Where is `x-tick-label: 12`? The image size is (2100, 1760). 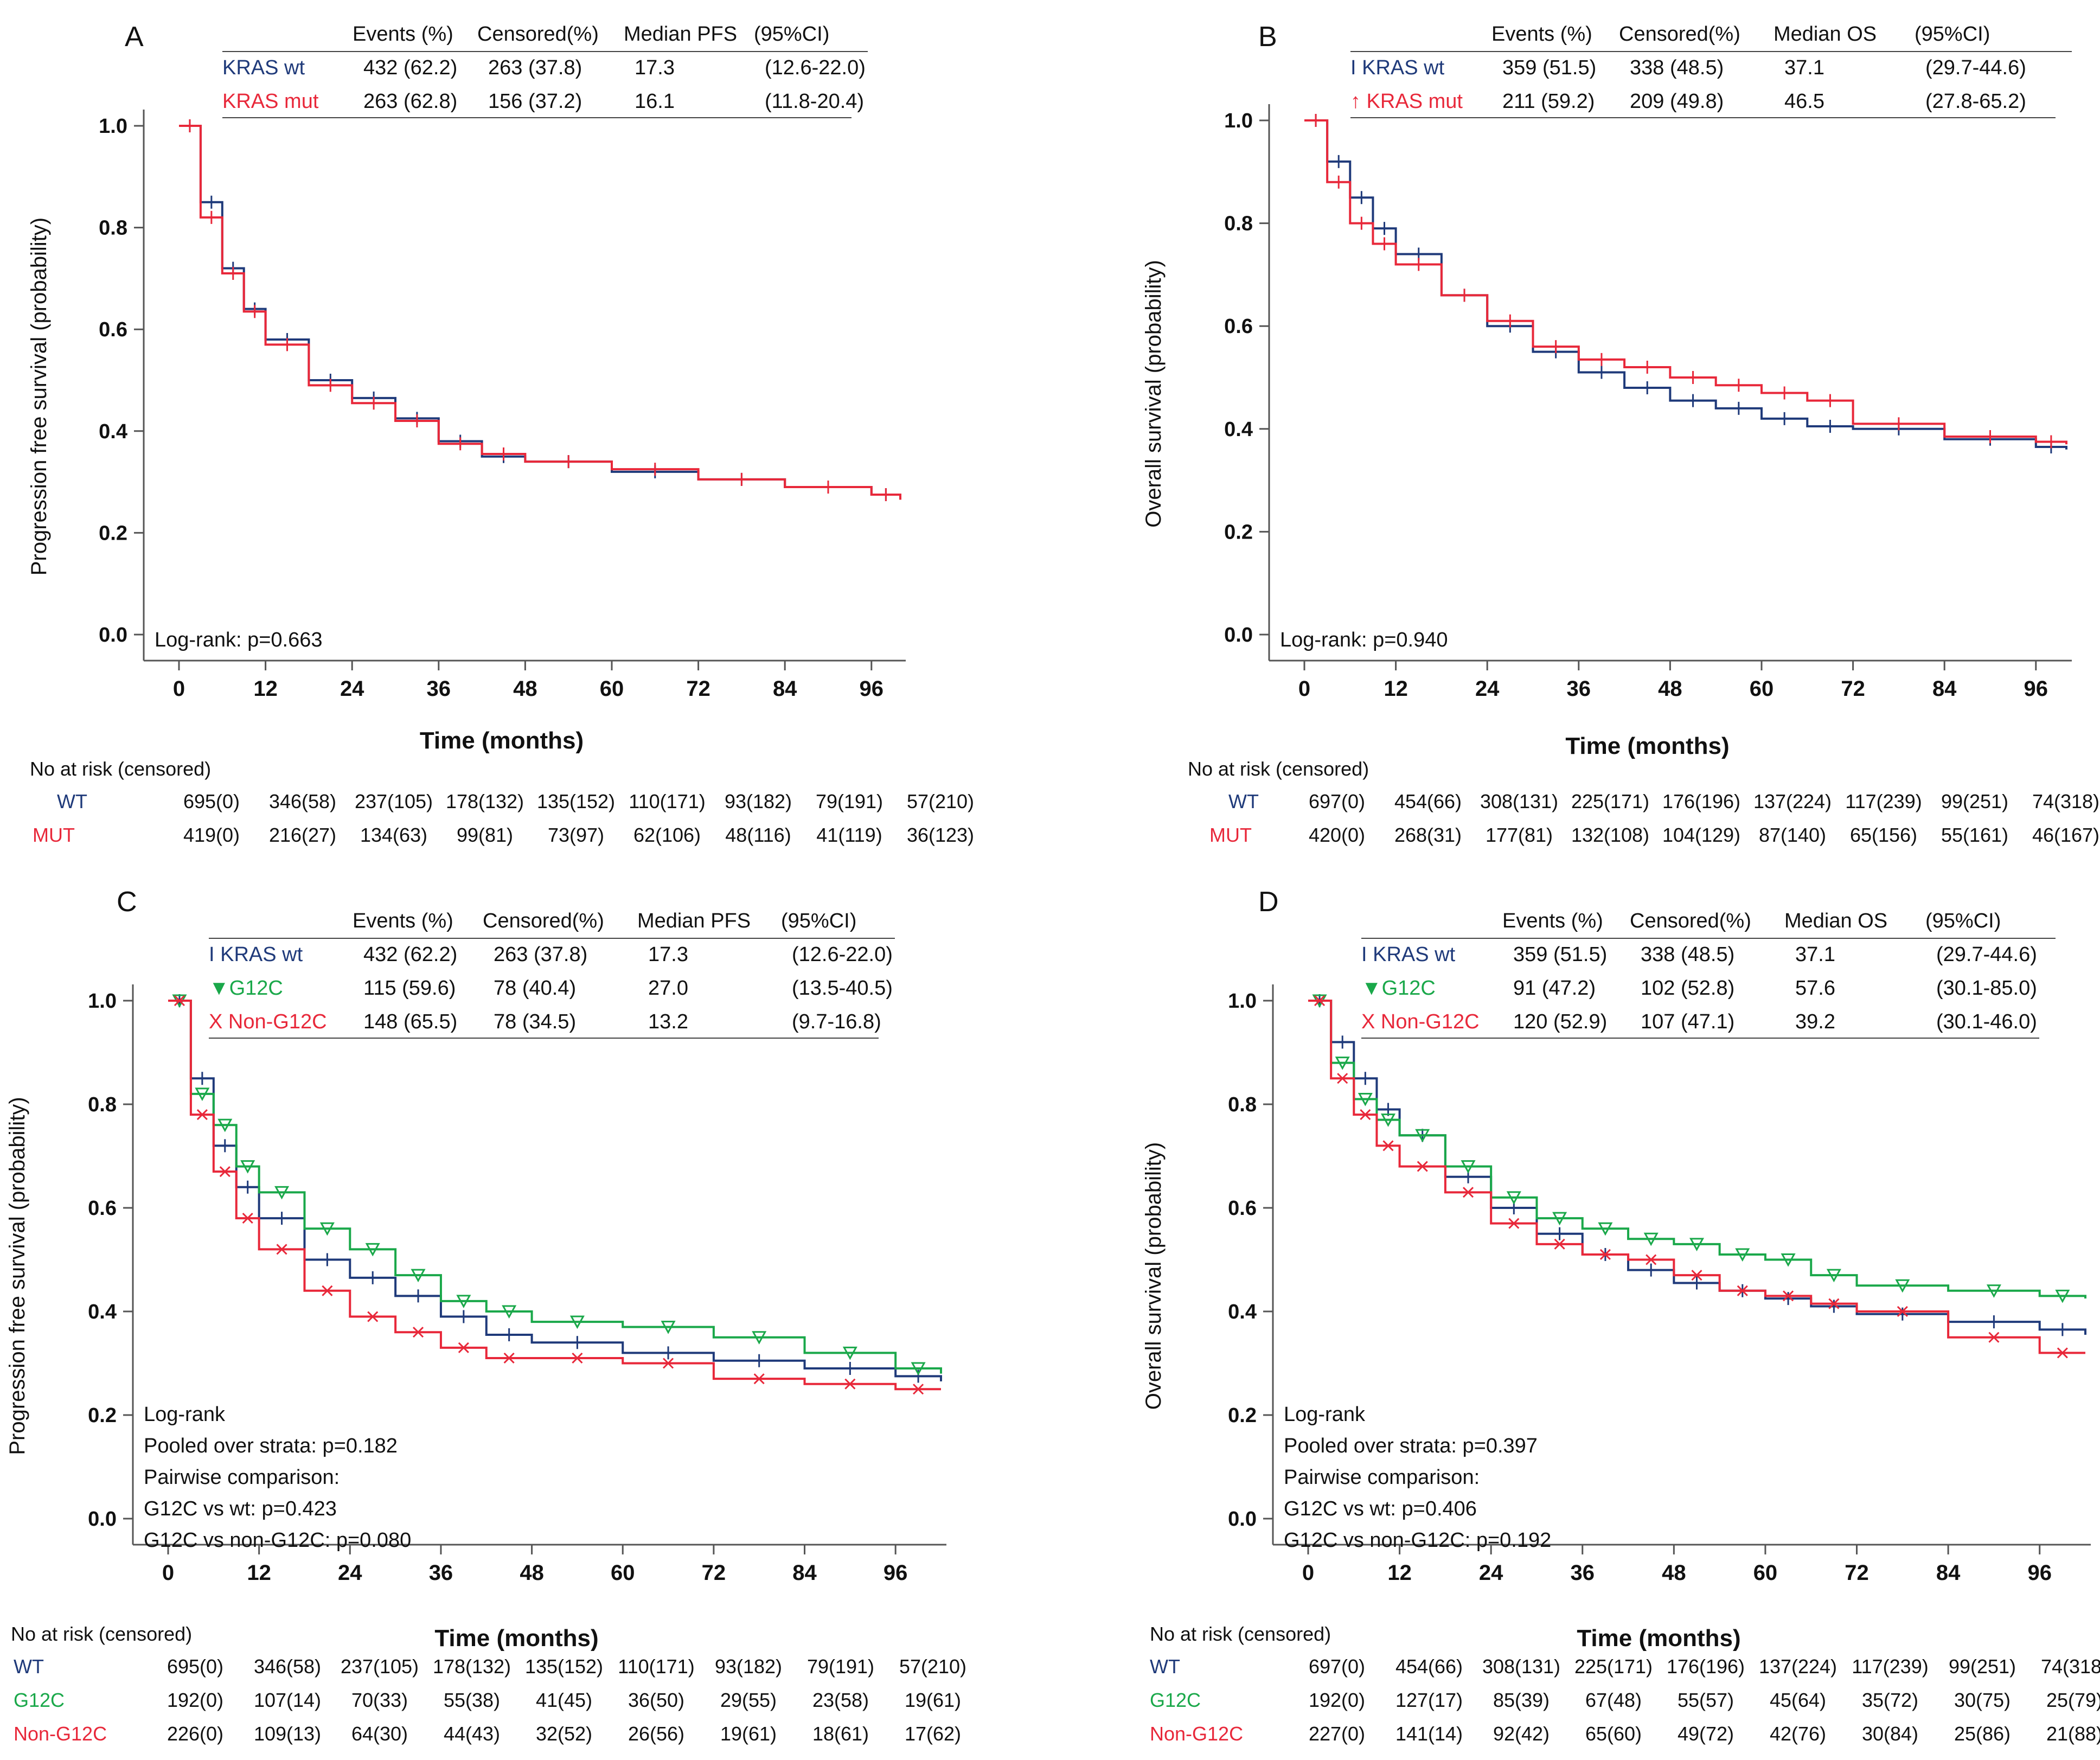 x-tick-label: 12 is located at coordinates (1400, 1573).